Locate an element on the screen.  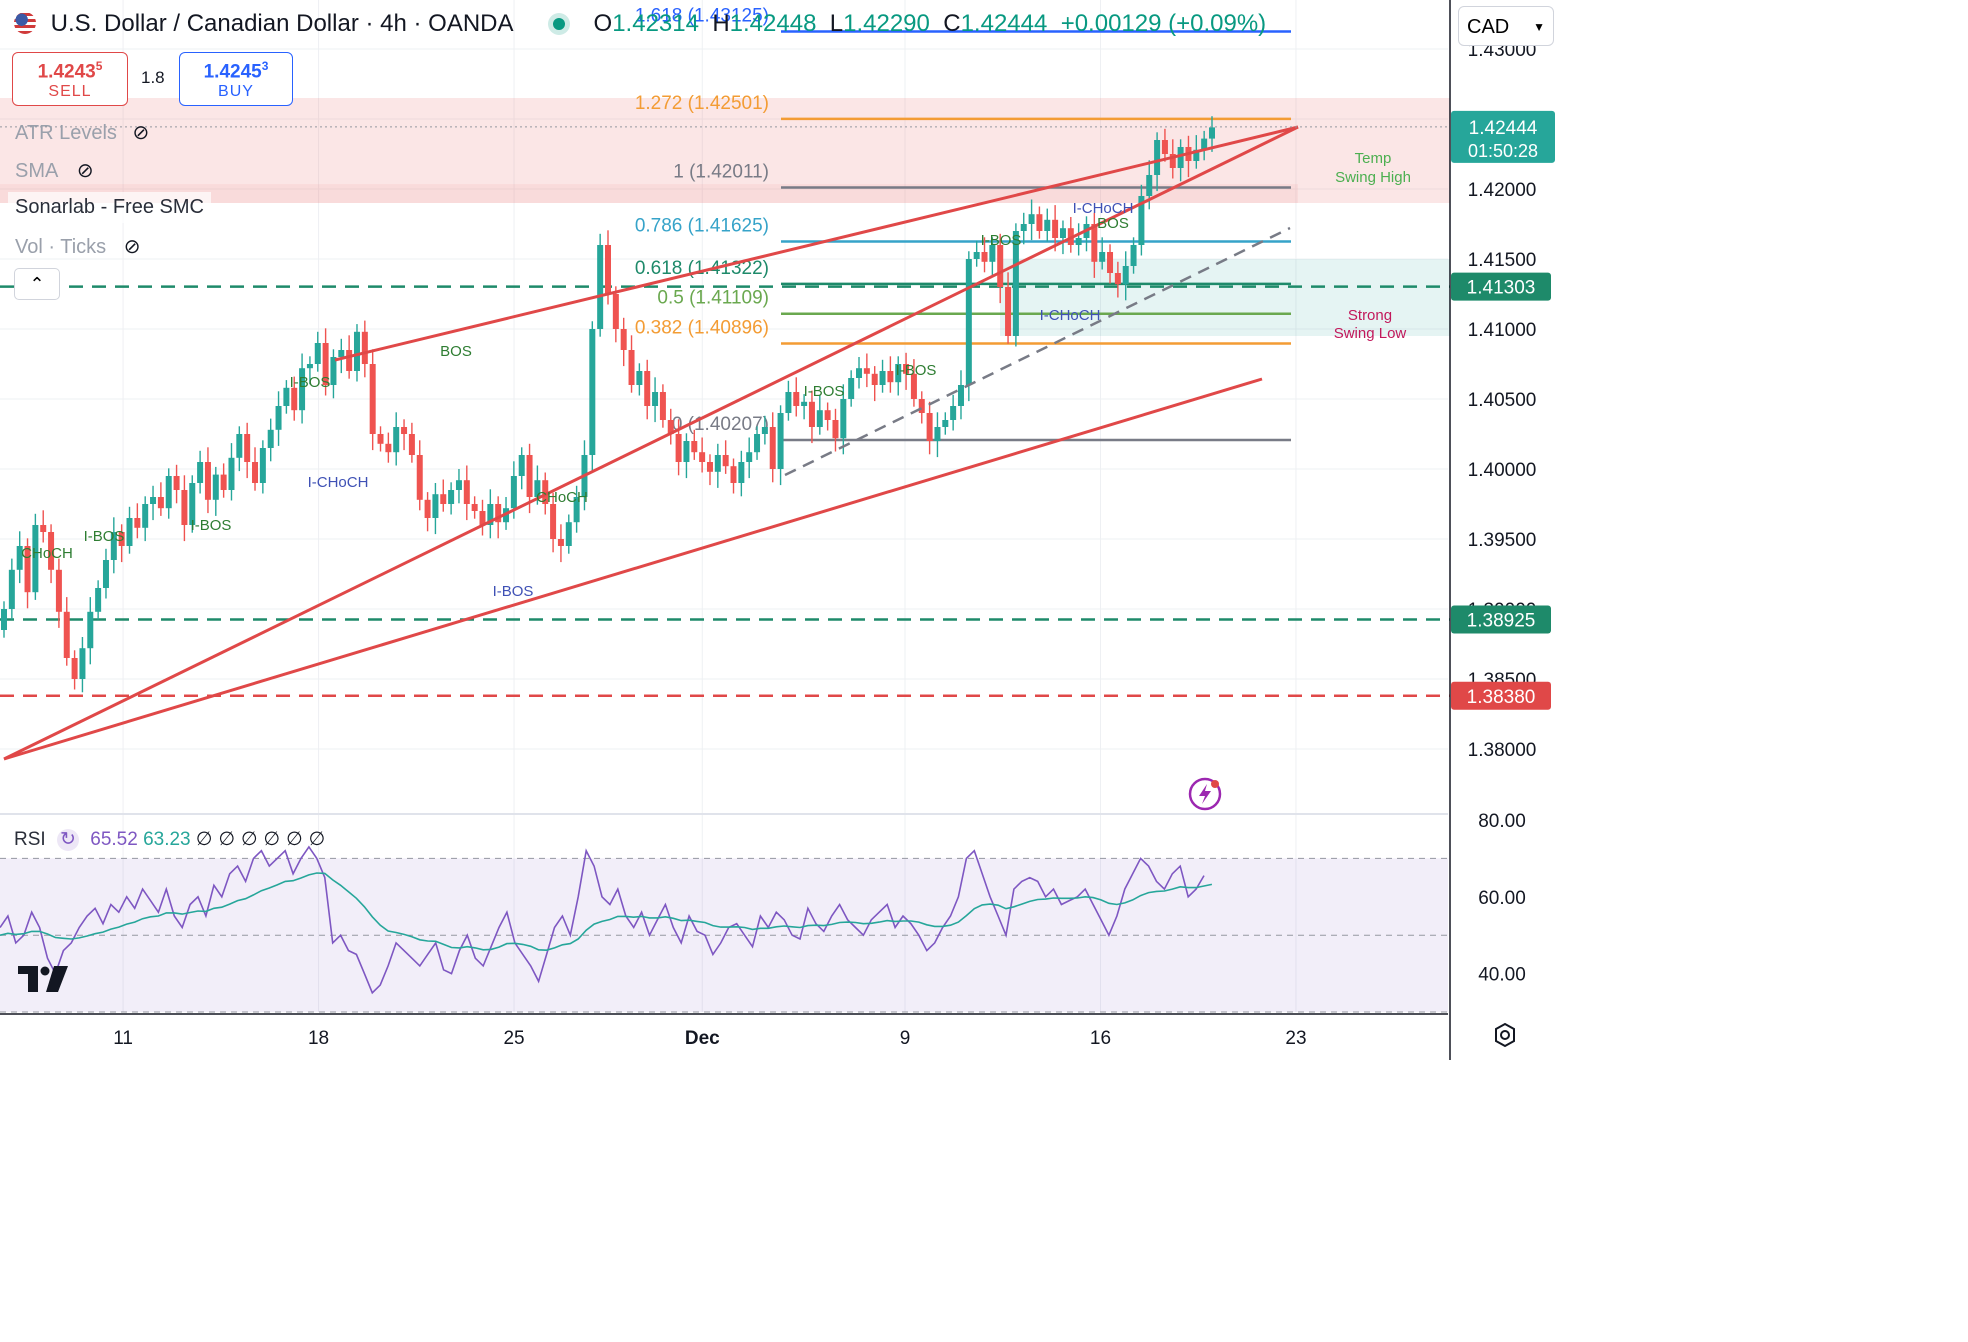
price-tick-label: 1.40000 is located at coordinates (1502, 470).